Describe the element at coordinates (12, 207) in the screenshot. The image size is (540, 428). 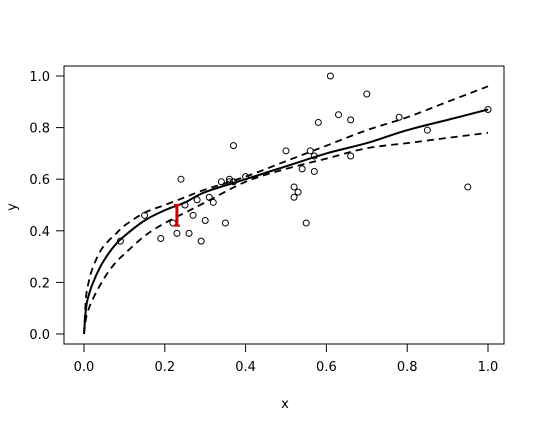
I see `y-axis-label: y` at that location.